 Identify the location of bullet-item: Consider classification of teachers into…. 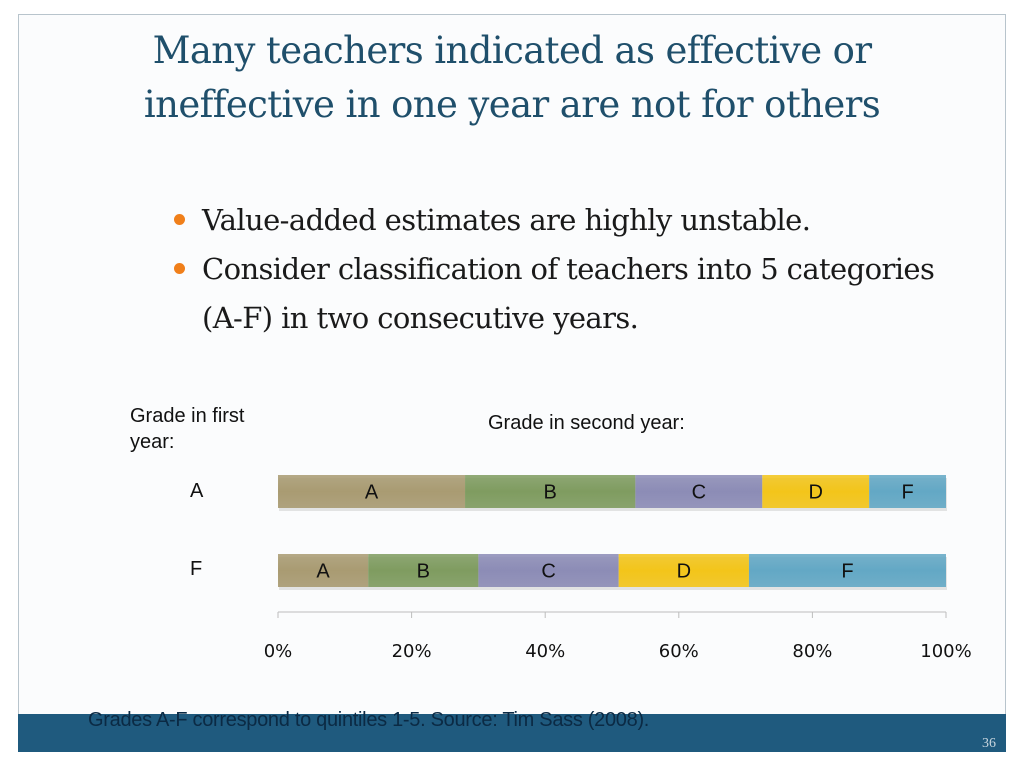
(570, 294).